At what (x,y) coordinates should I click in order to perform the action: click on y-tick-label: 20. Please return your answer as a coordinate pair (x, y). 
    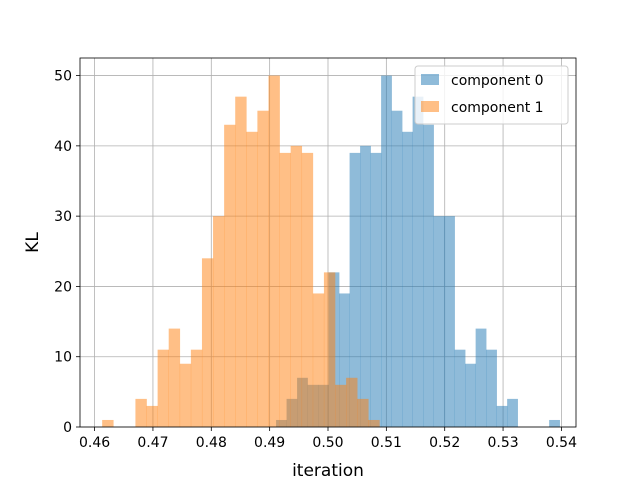
    Looking at the image, I should click on (63, 287).